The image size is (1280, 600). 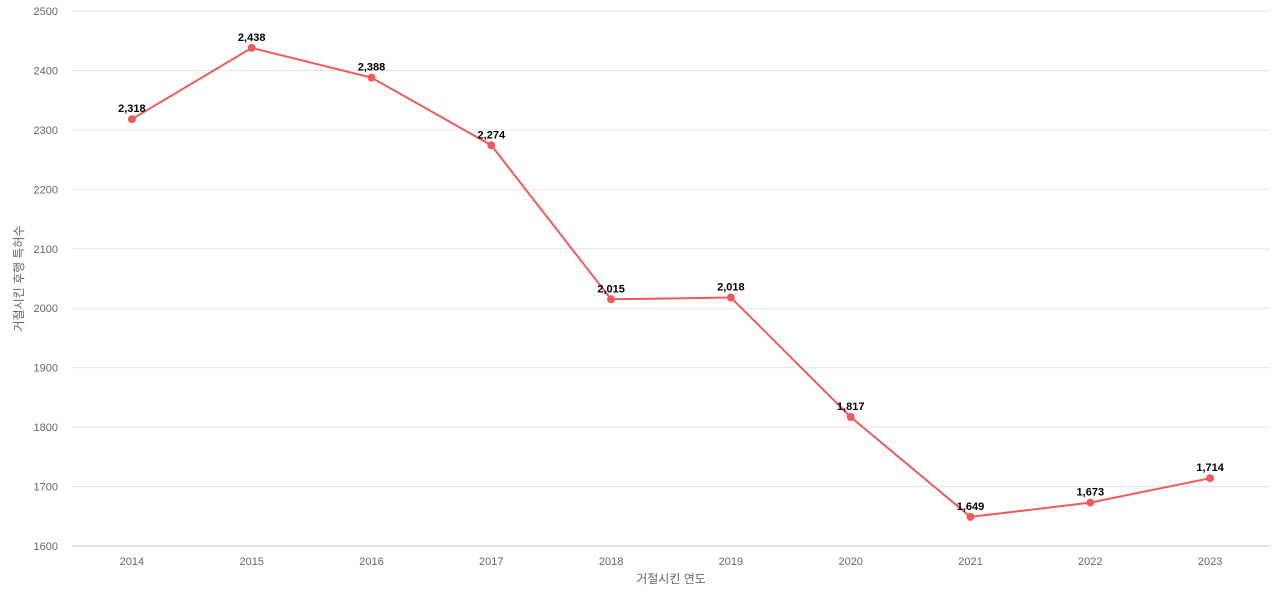 What do you see at coordinates (491, 562) in the screenshot?
I see `x-tick-label: 2017` at bounding box center [491, 562].